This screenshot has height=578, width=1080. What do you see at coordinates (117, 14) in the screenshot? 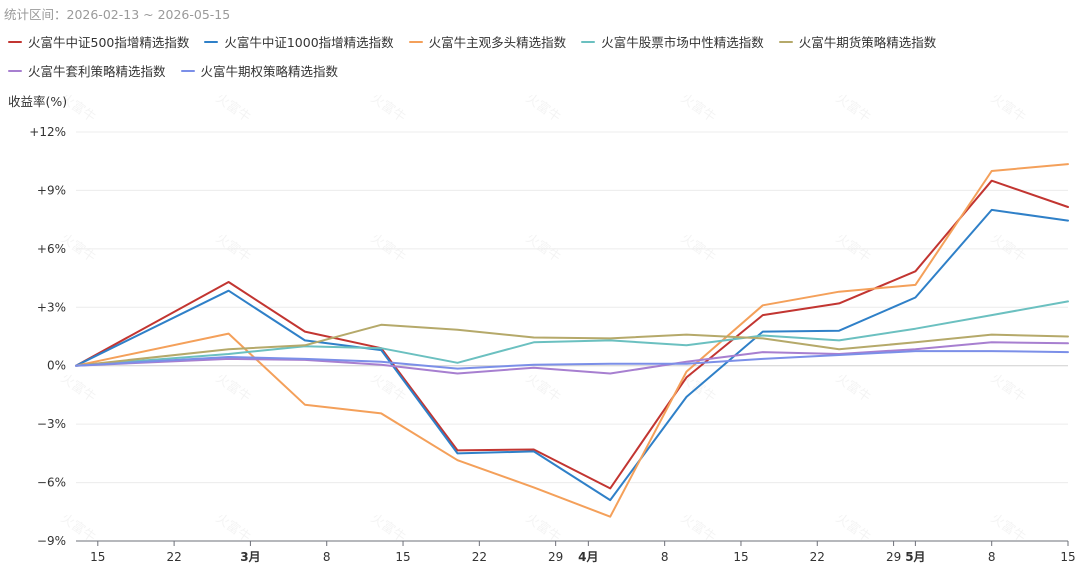
I see `stat-range-label: 统计区间：2026-02-13 ~ 2026-05-15` at bounding box center [117, 14].